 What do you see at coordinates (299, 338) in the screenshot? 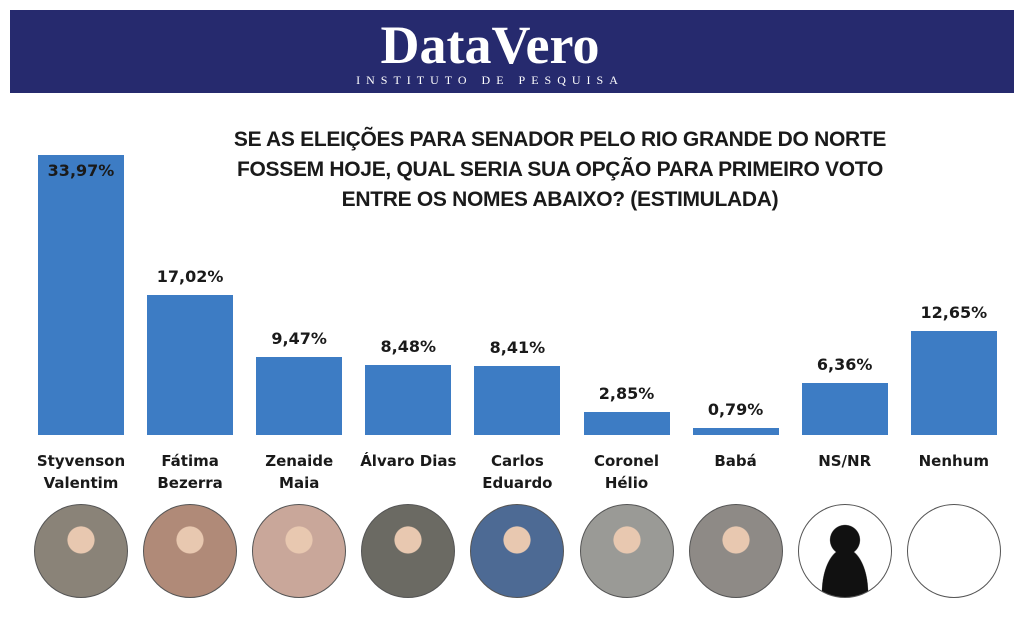
I see `value-label: 9,47%` at bounding box center [299, 338].